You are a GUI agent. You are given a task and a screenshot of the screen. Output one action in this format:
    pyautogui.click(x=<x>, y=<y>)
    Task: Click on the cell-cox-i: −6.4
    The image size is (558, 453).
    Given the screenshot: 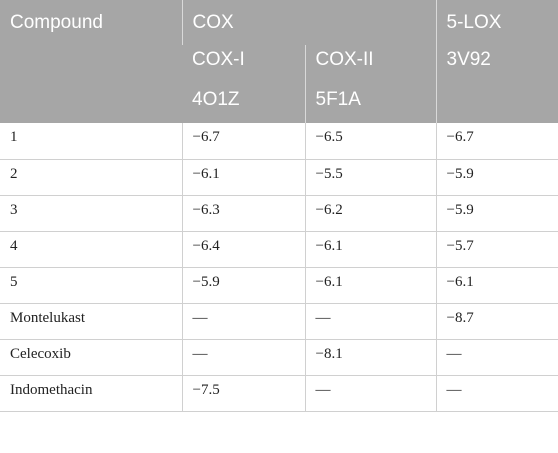 What is the action you would take?
    pyautogui.click(x=243, y=248)
    